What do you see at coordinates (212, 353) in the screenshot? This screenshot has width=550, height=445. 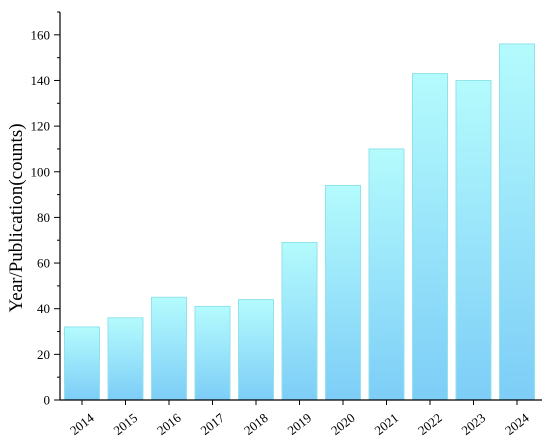 I see `bar-2017` at bounding box center [212, 353].